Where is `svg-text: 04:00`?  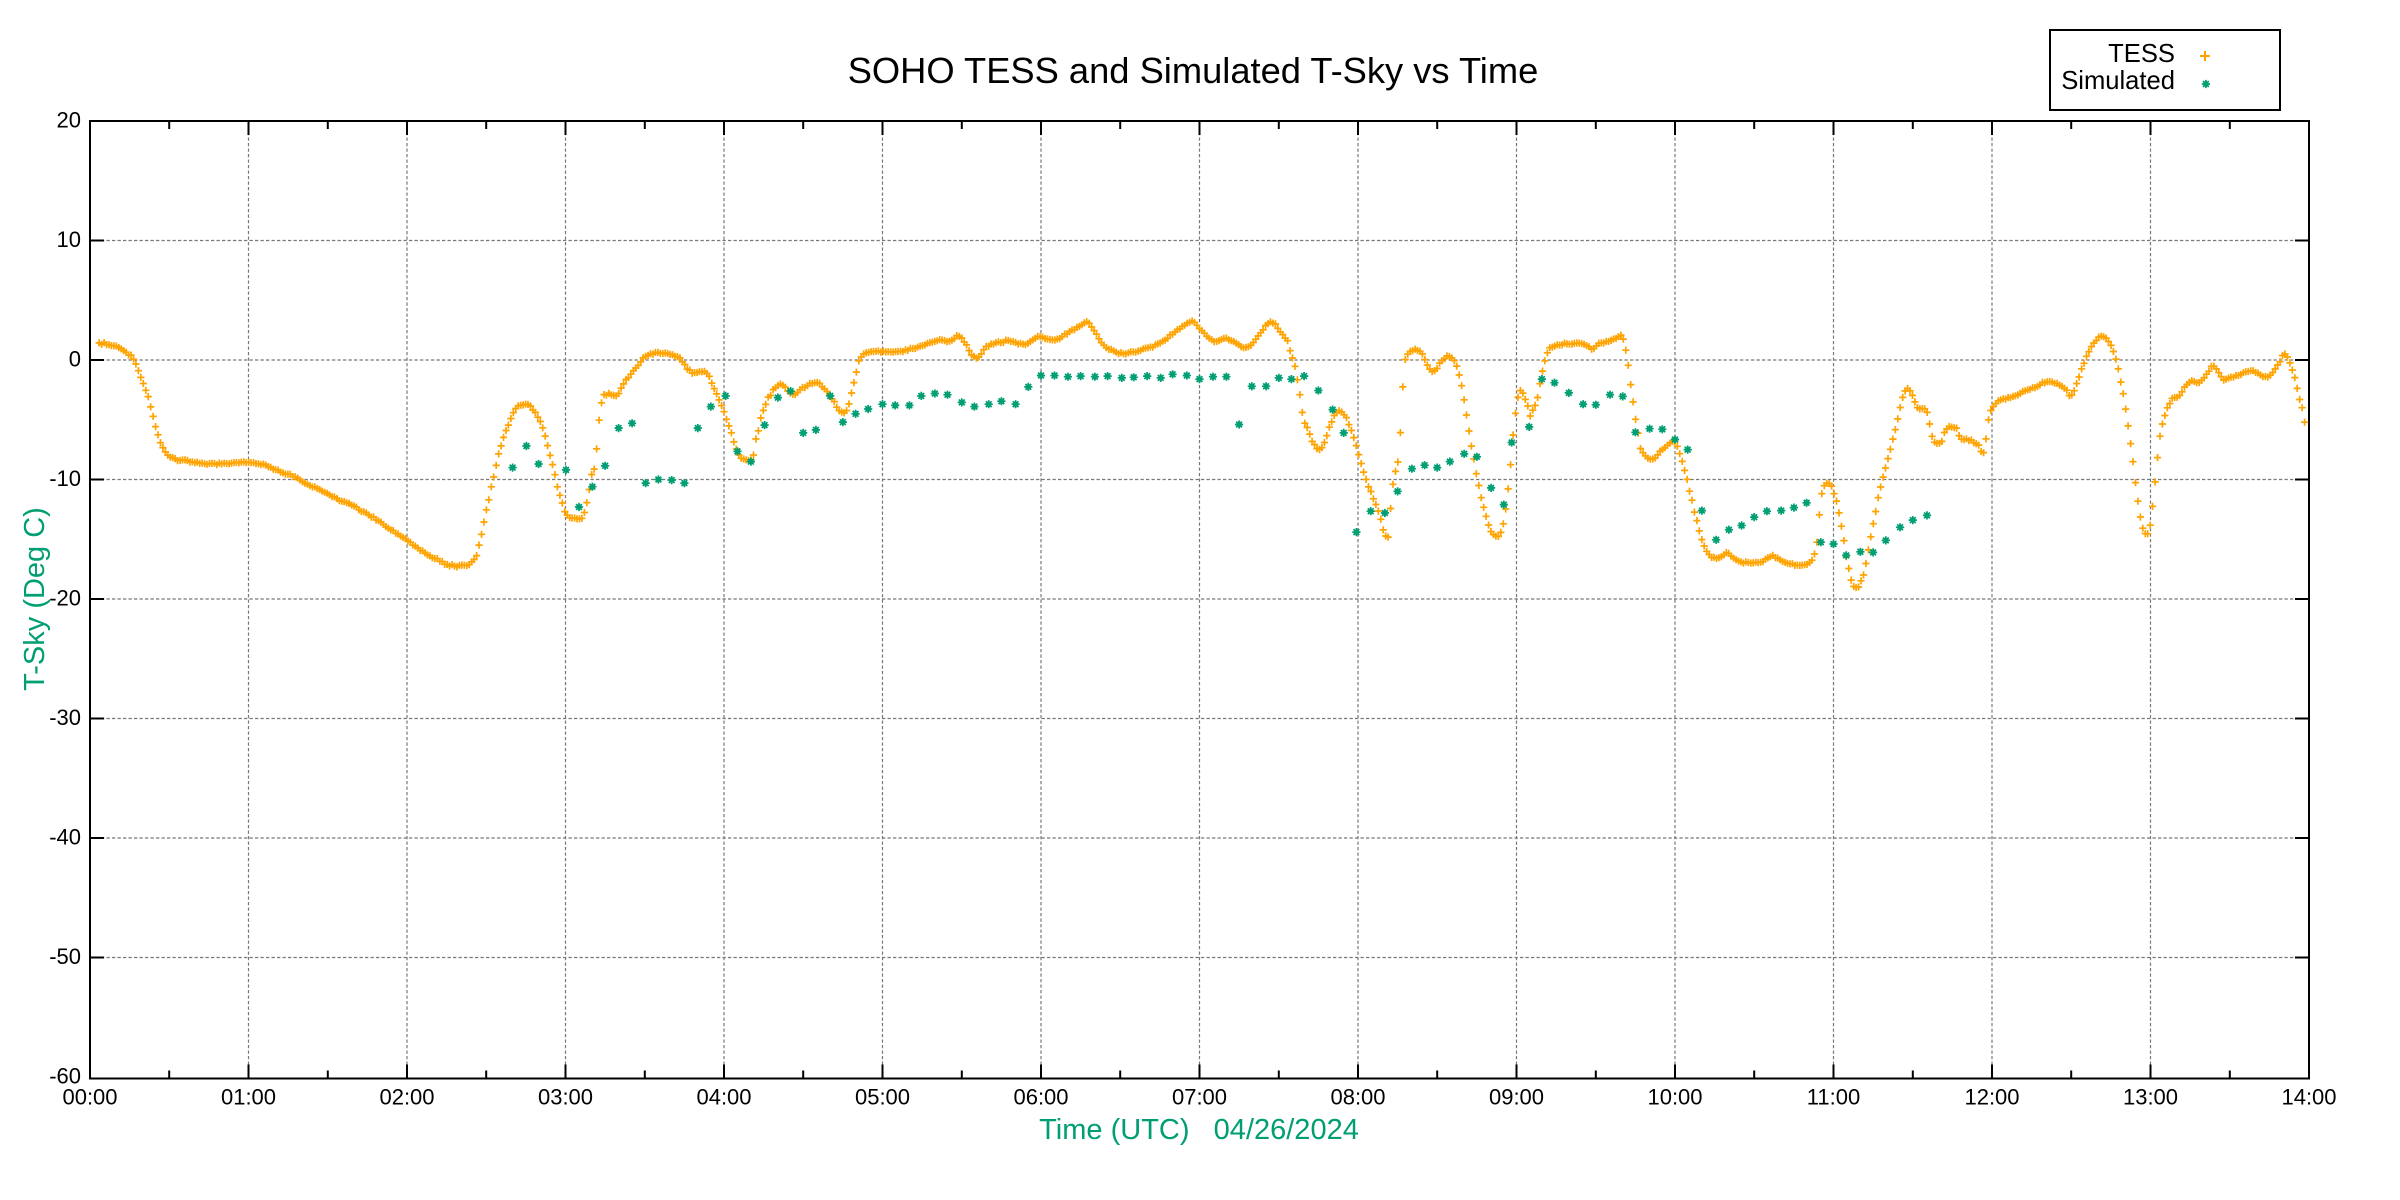
svg-text: 04:00 is located at coordinates (723, 1097).